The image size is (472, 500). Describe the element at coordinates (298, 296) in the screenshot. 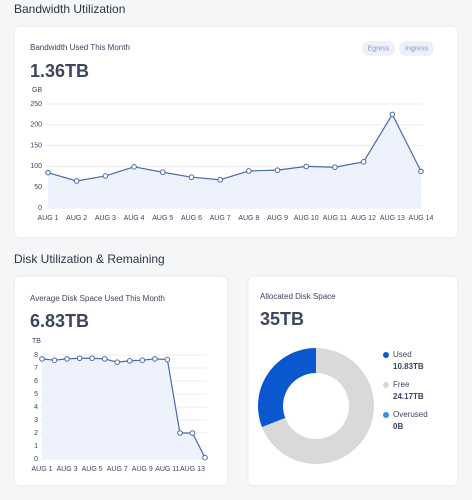

I see `chart-title: Allocated Disk Space` at that location.